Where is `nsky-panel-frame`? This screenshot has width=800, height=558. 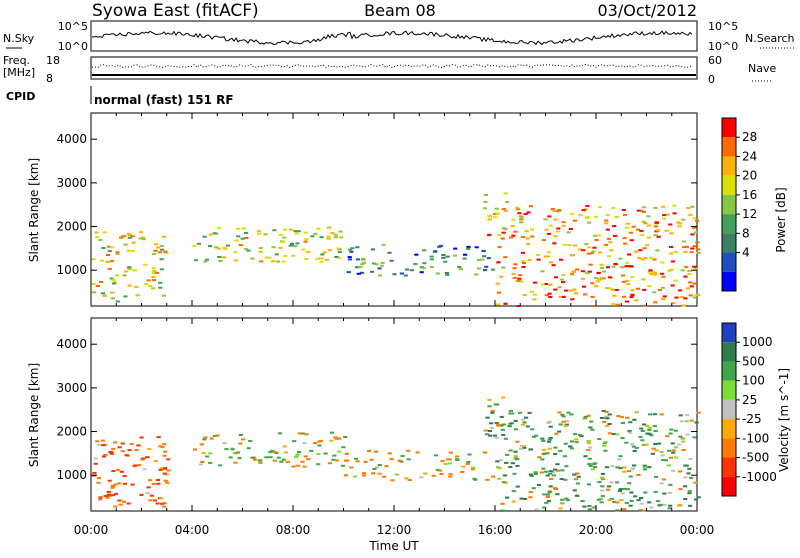 nsky-panel-frame is located at coordinates (394, 36).